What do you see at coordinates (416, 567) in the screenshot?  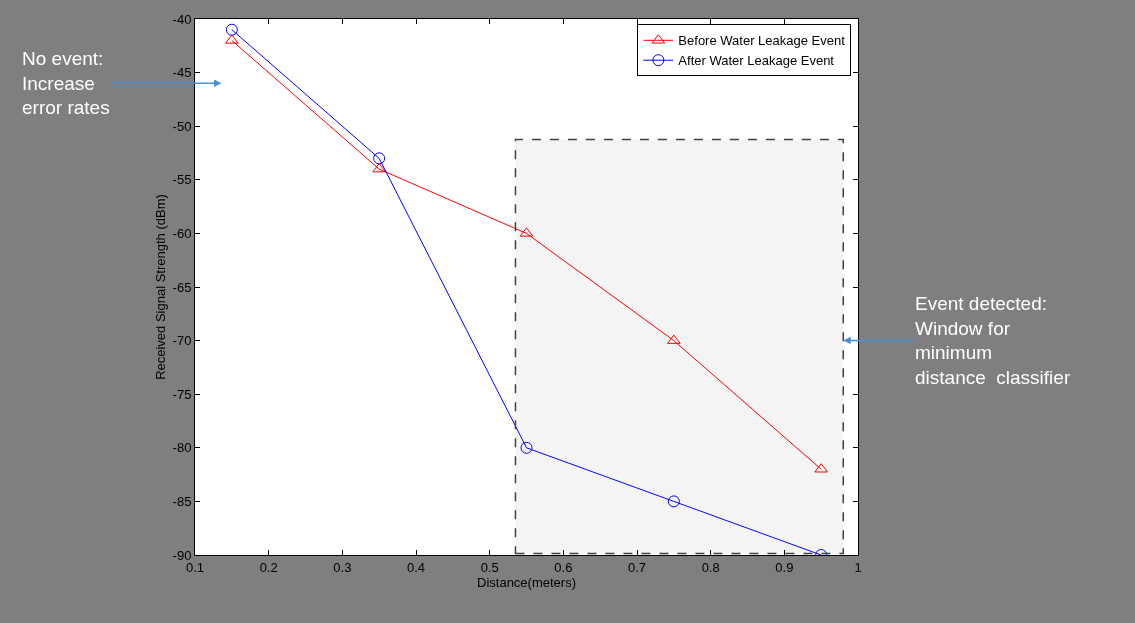 I see `x-tick-label: 0.4` at bounding box center [416, 567].